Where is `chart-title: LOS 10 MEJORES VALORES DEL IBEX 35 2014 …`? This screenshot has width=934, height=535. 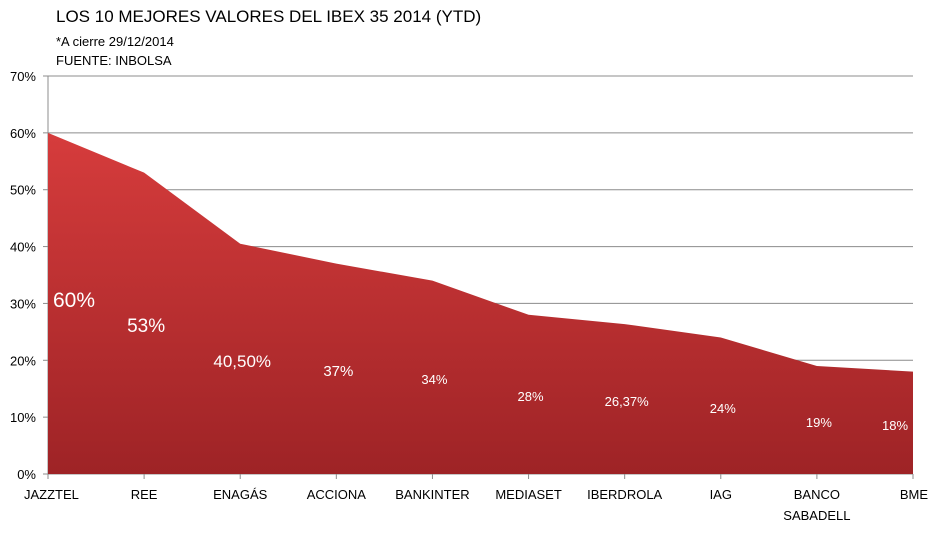
chart-title: LOS 10 MEJORES VALORES DEL IBEX 35 2014 … is located at coordinates (269, 16).